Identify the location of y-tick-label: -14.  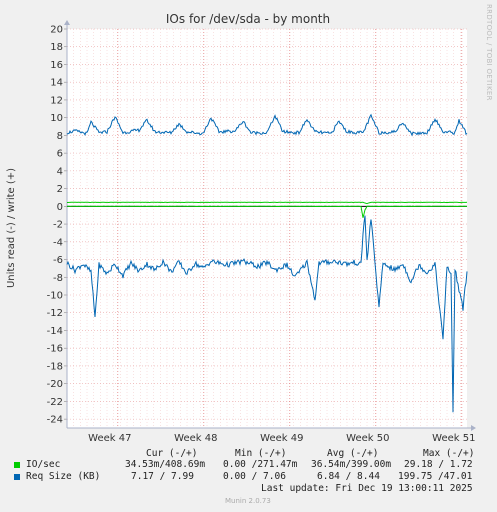
(55, 331).